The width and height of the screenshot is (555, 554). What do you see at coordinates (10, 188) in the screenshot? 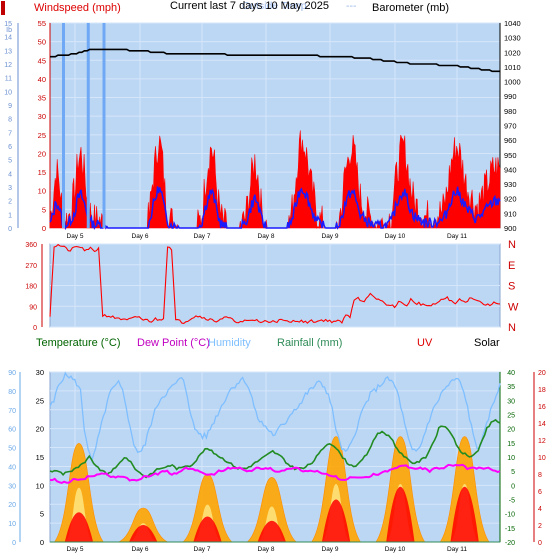
I see `lb-tick-label: 3` at bounding box center [10, 188].